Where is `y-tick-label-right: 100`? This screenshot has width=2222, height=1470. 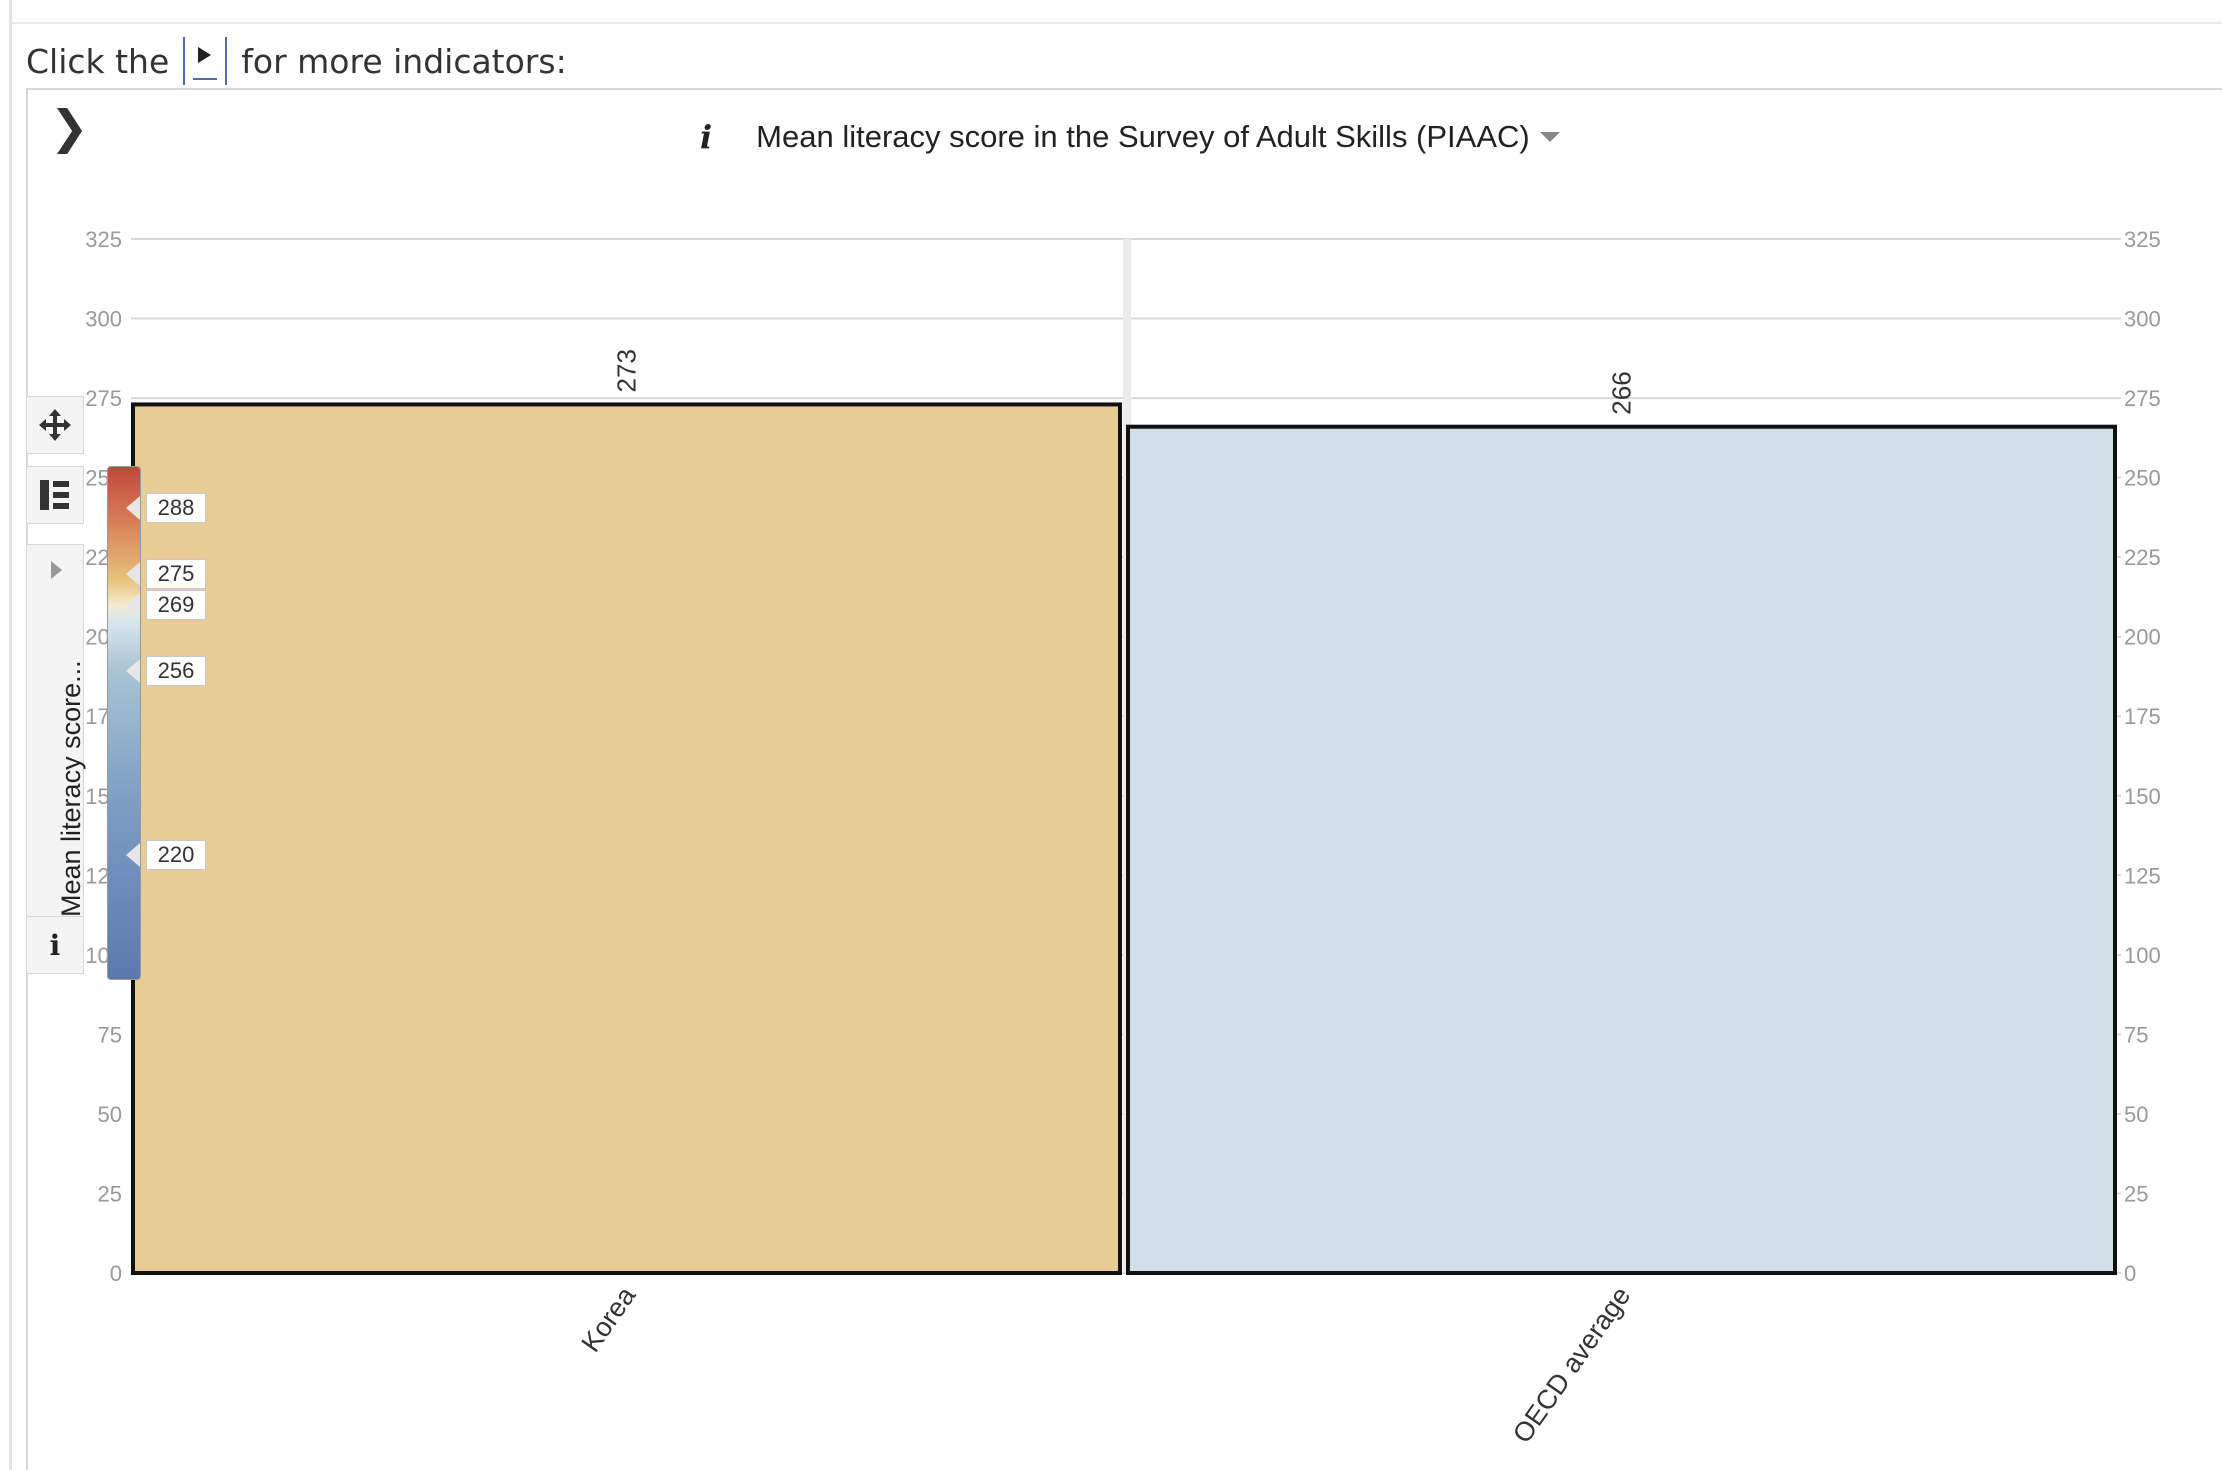
y-tick-label-right: 100 is located at coordinates (2142, 955).